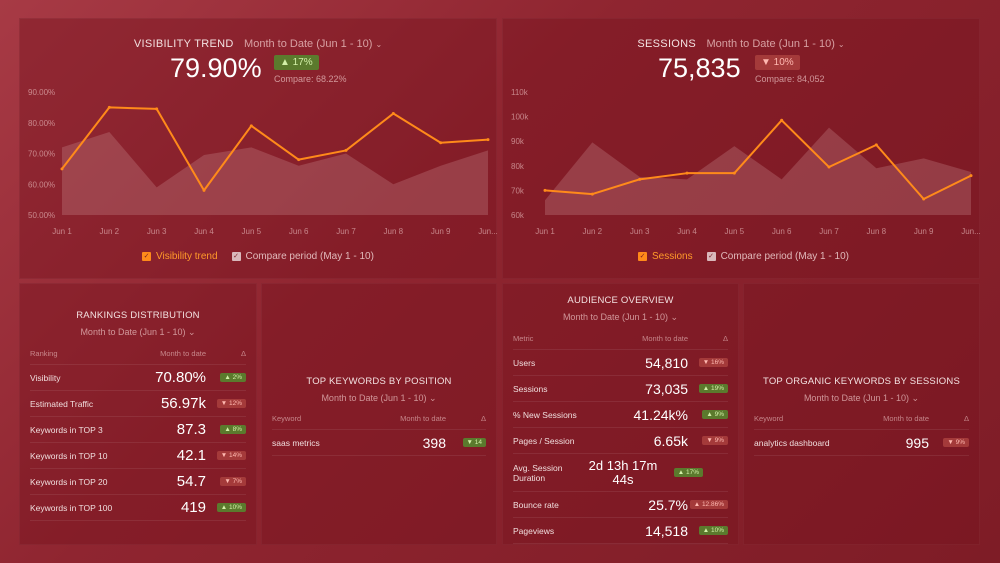 The width and height of the screenshot is (1000, 563). I want to click on table-row: Pages / Session 6.65k ▼ 9%, so click(620, 441).